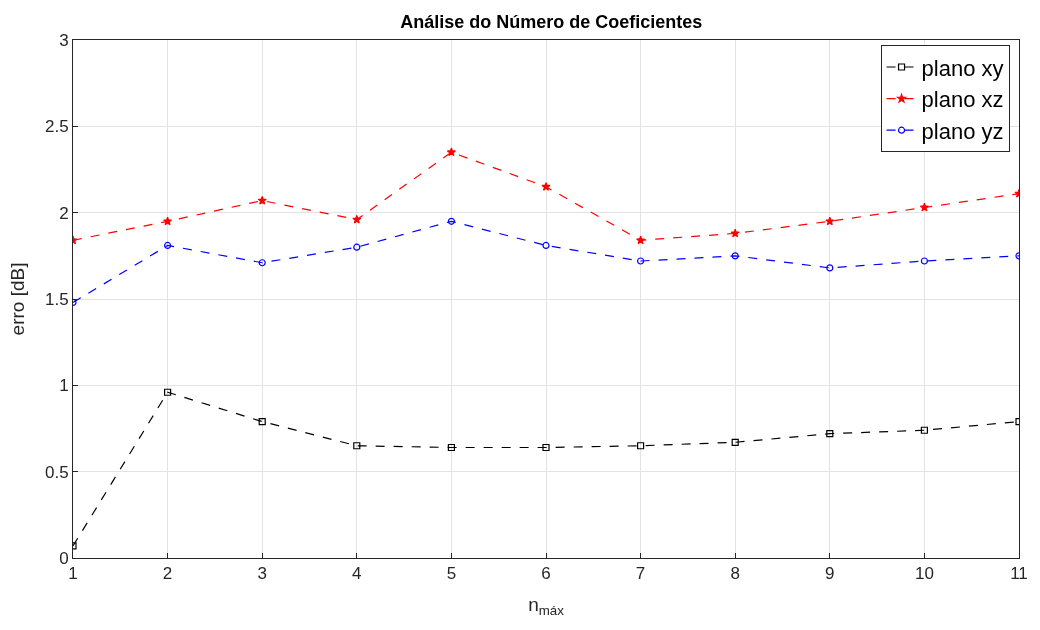 The image size is (1040, 630). What do you see at coordinates (962, 100) in the screenshot?
I see `legend-label: plano xz` at bounding box center [962, 100].